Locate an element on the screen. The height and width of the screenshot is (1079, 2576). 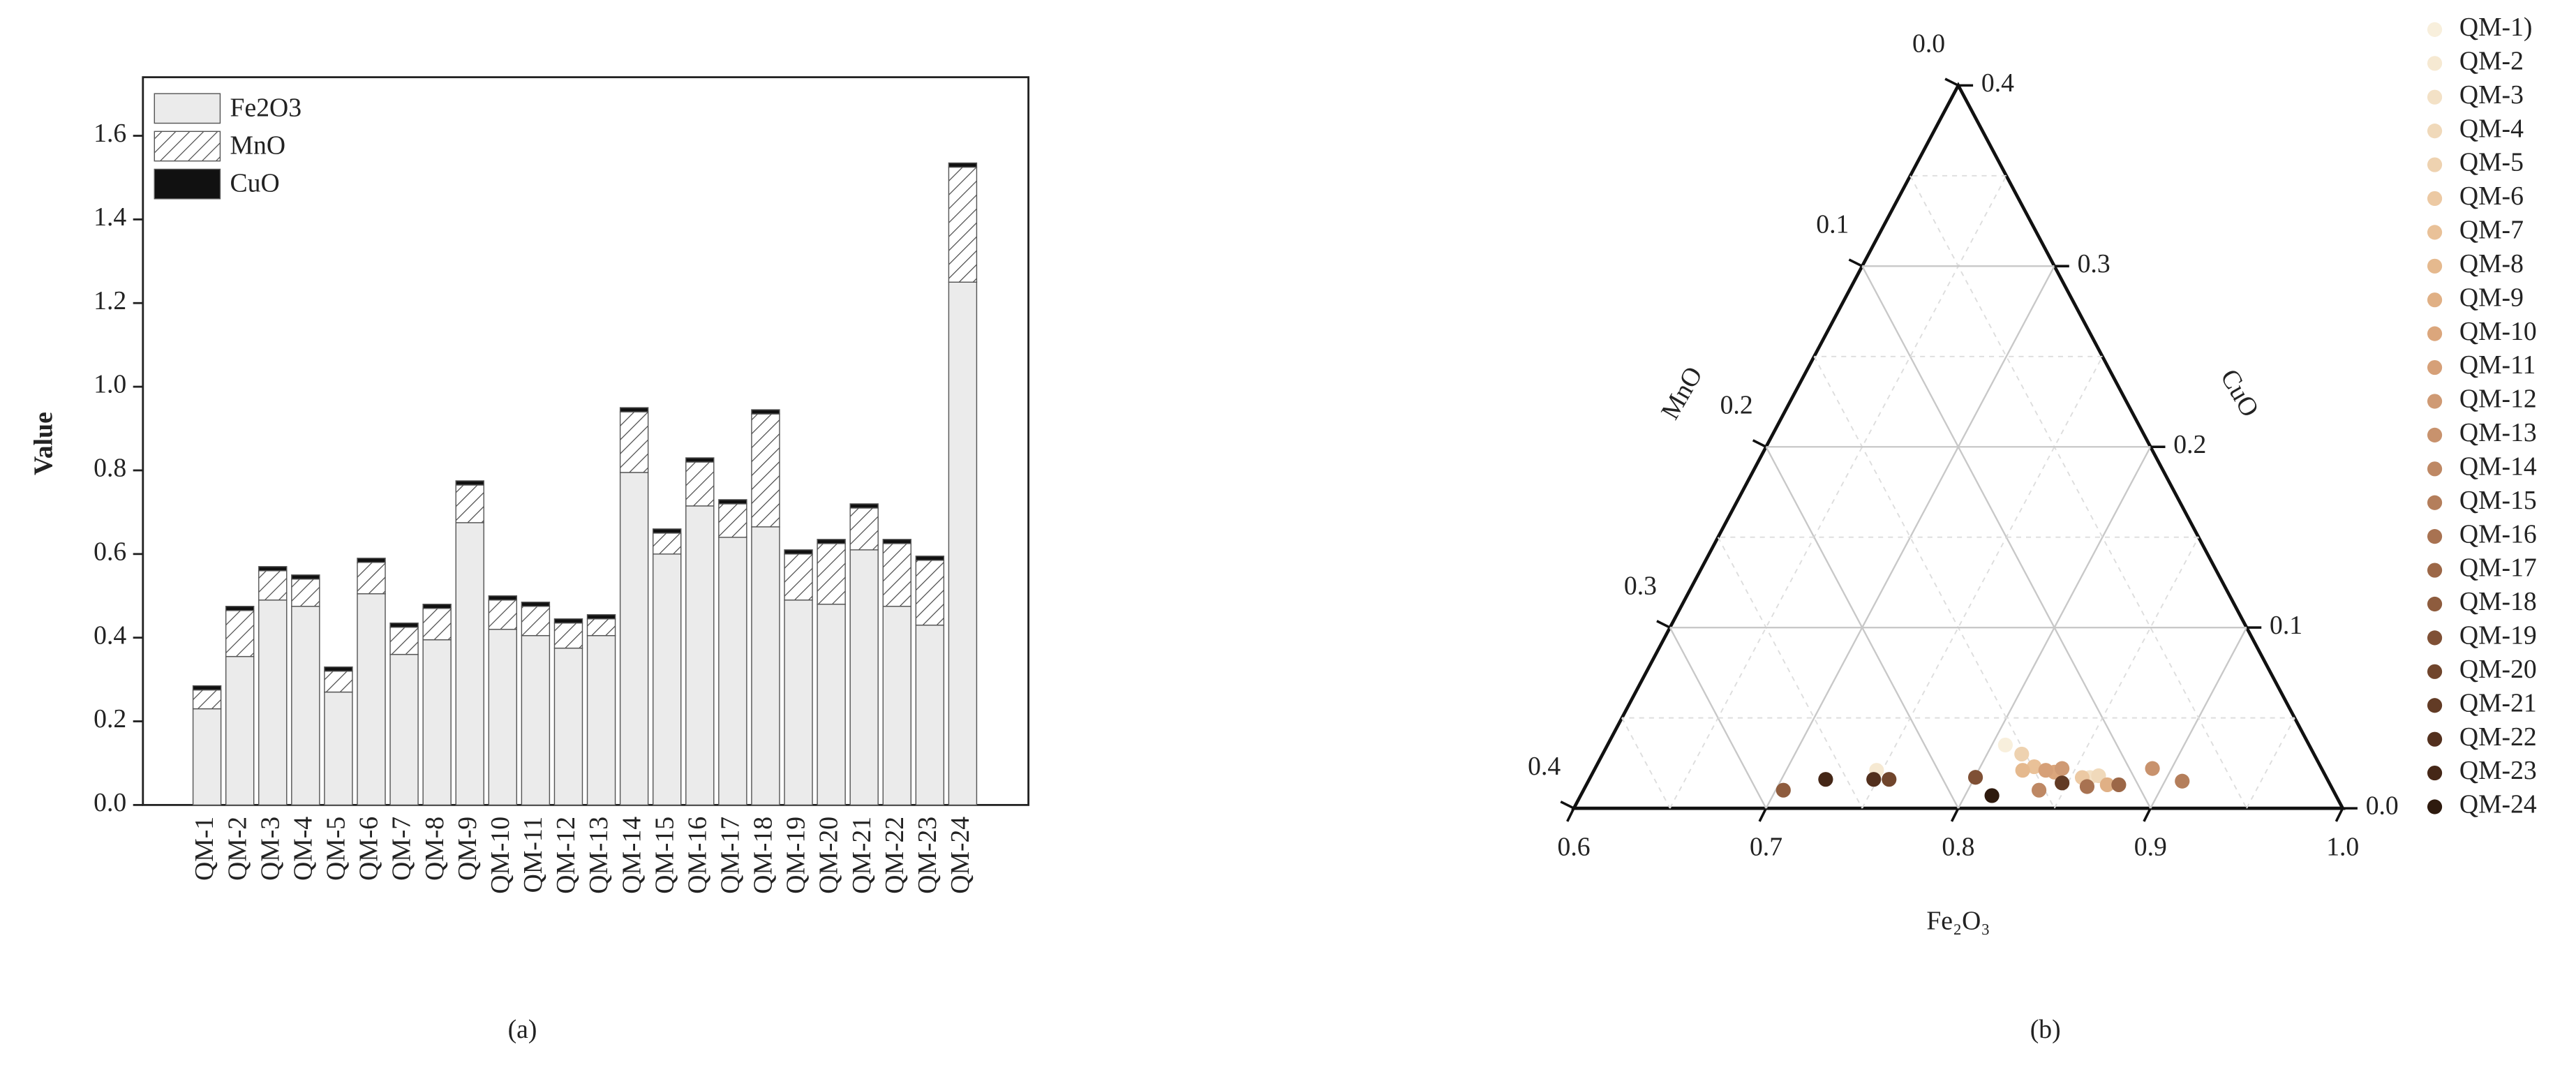
legend-label: CuO is located at coordinates (255, 183).